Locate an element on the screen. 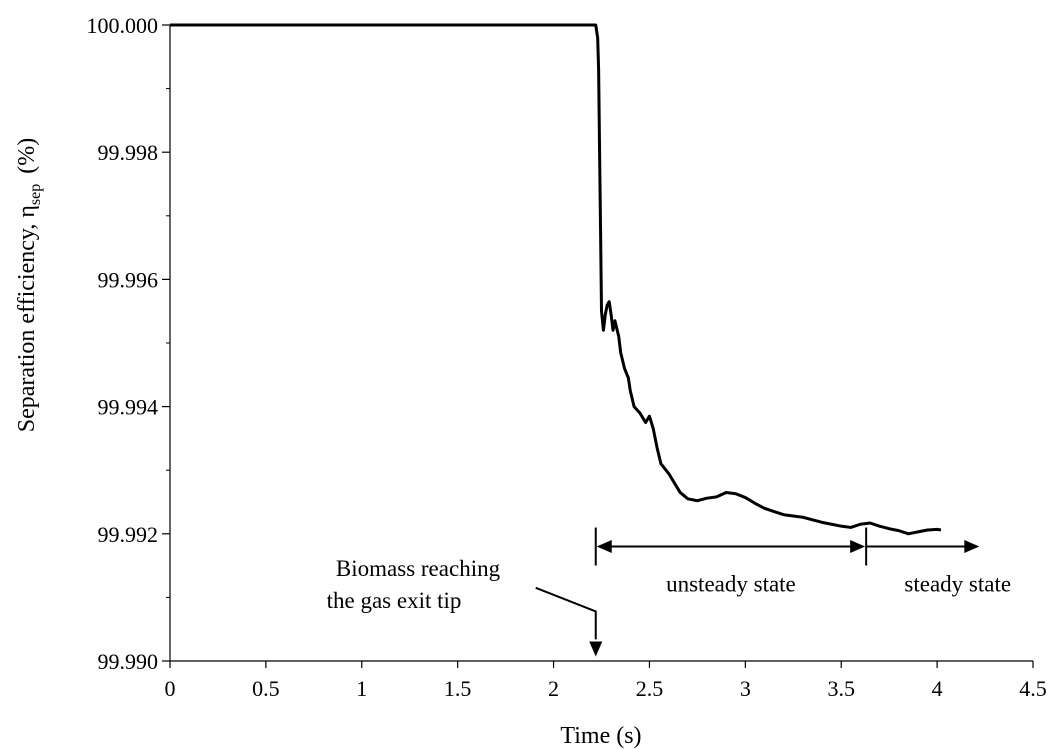 The image size is (1050, 749). y-axis-label: Separation efficiency, ηsep (%) is located at coordinates (29, 285).